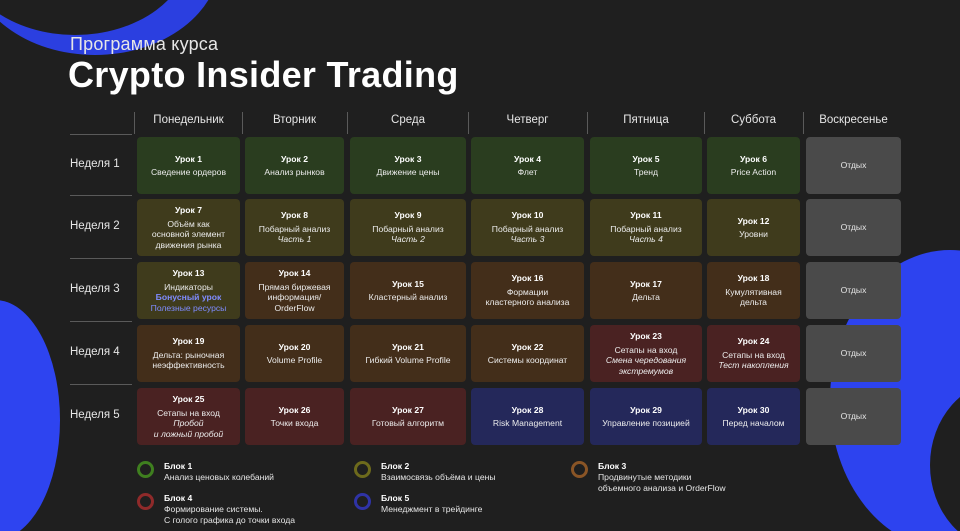 This screenshot has width=960, height=531. What do you see at coordinates (263, 74) in the screenshot?
I see `page-title: Crypto Insider Trading` at bounding box center [263, 74].